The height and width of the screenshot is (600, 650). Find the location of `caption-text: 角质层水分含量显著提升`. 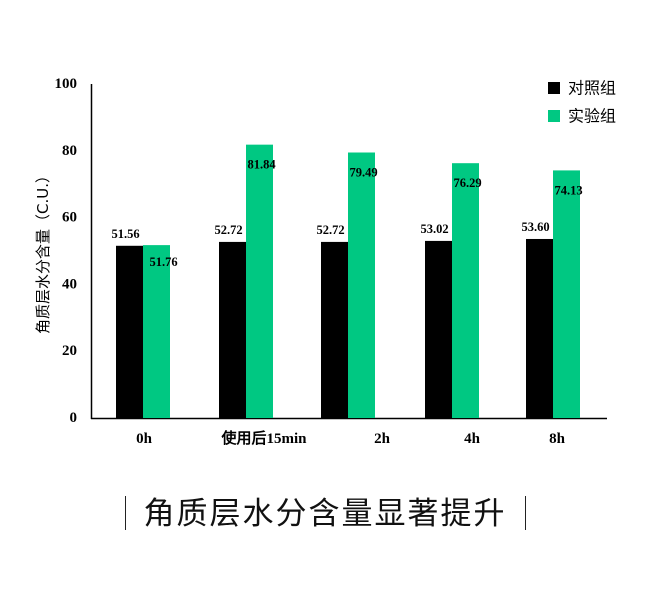

caption-text: 角质层水分含量显著提升 is located at coordinates (325, 514).